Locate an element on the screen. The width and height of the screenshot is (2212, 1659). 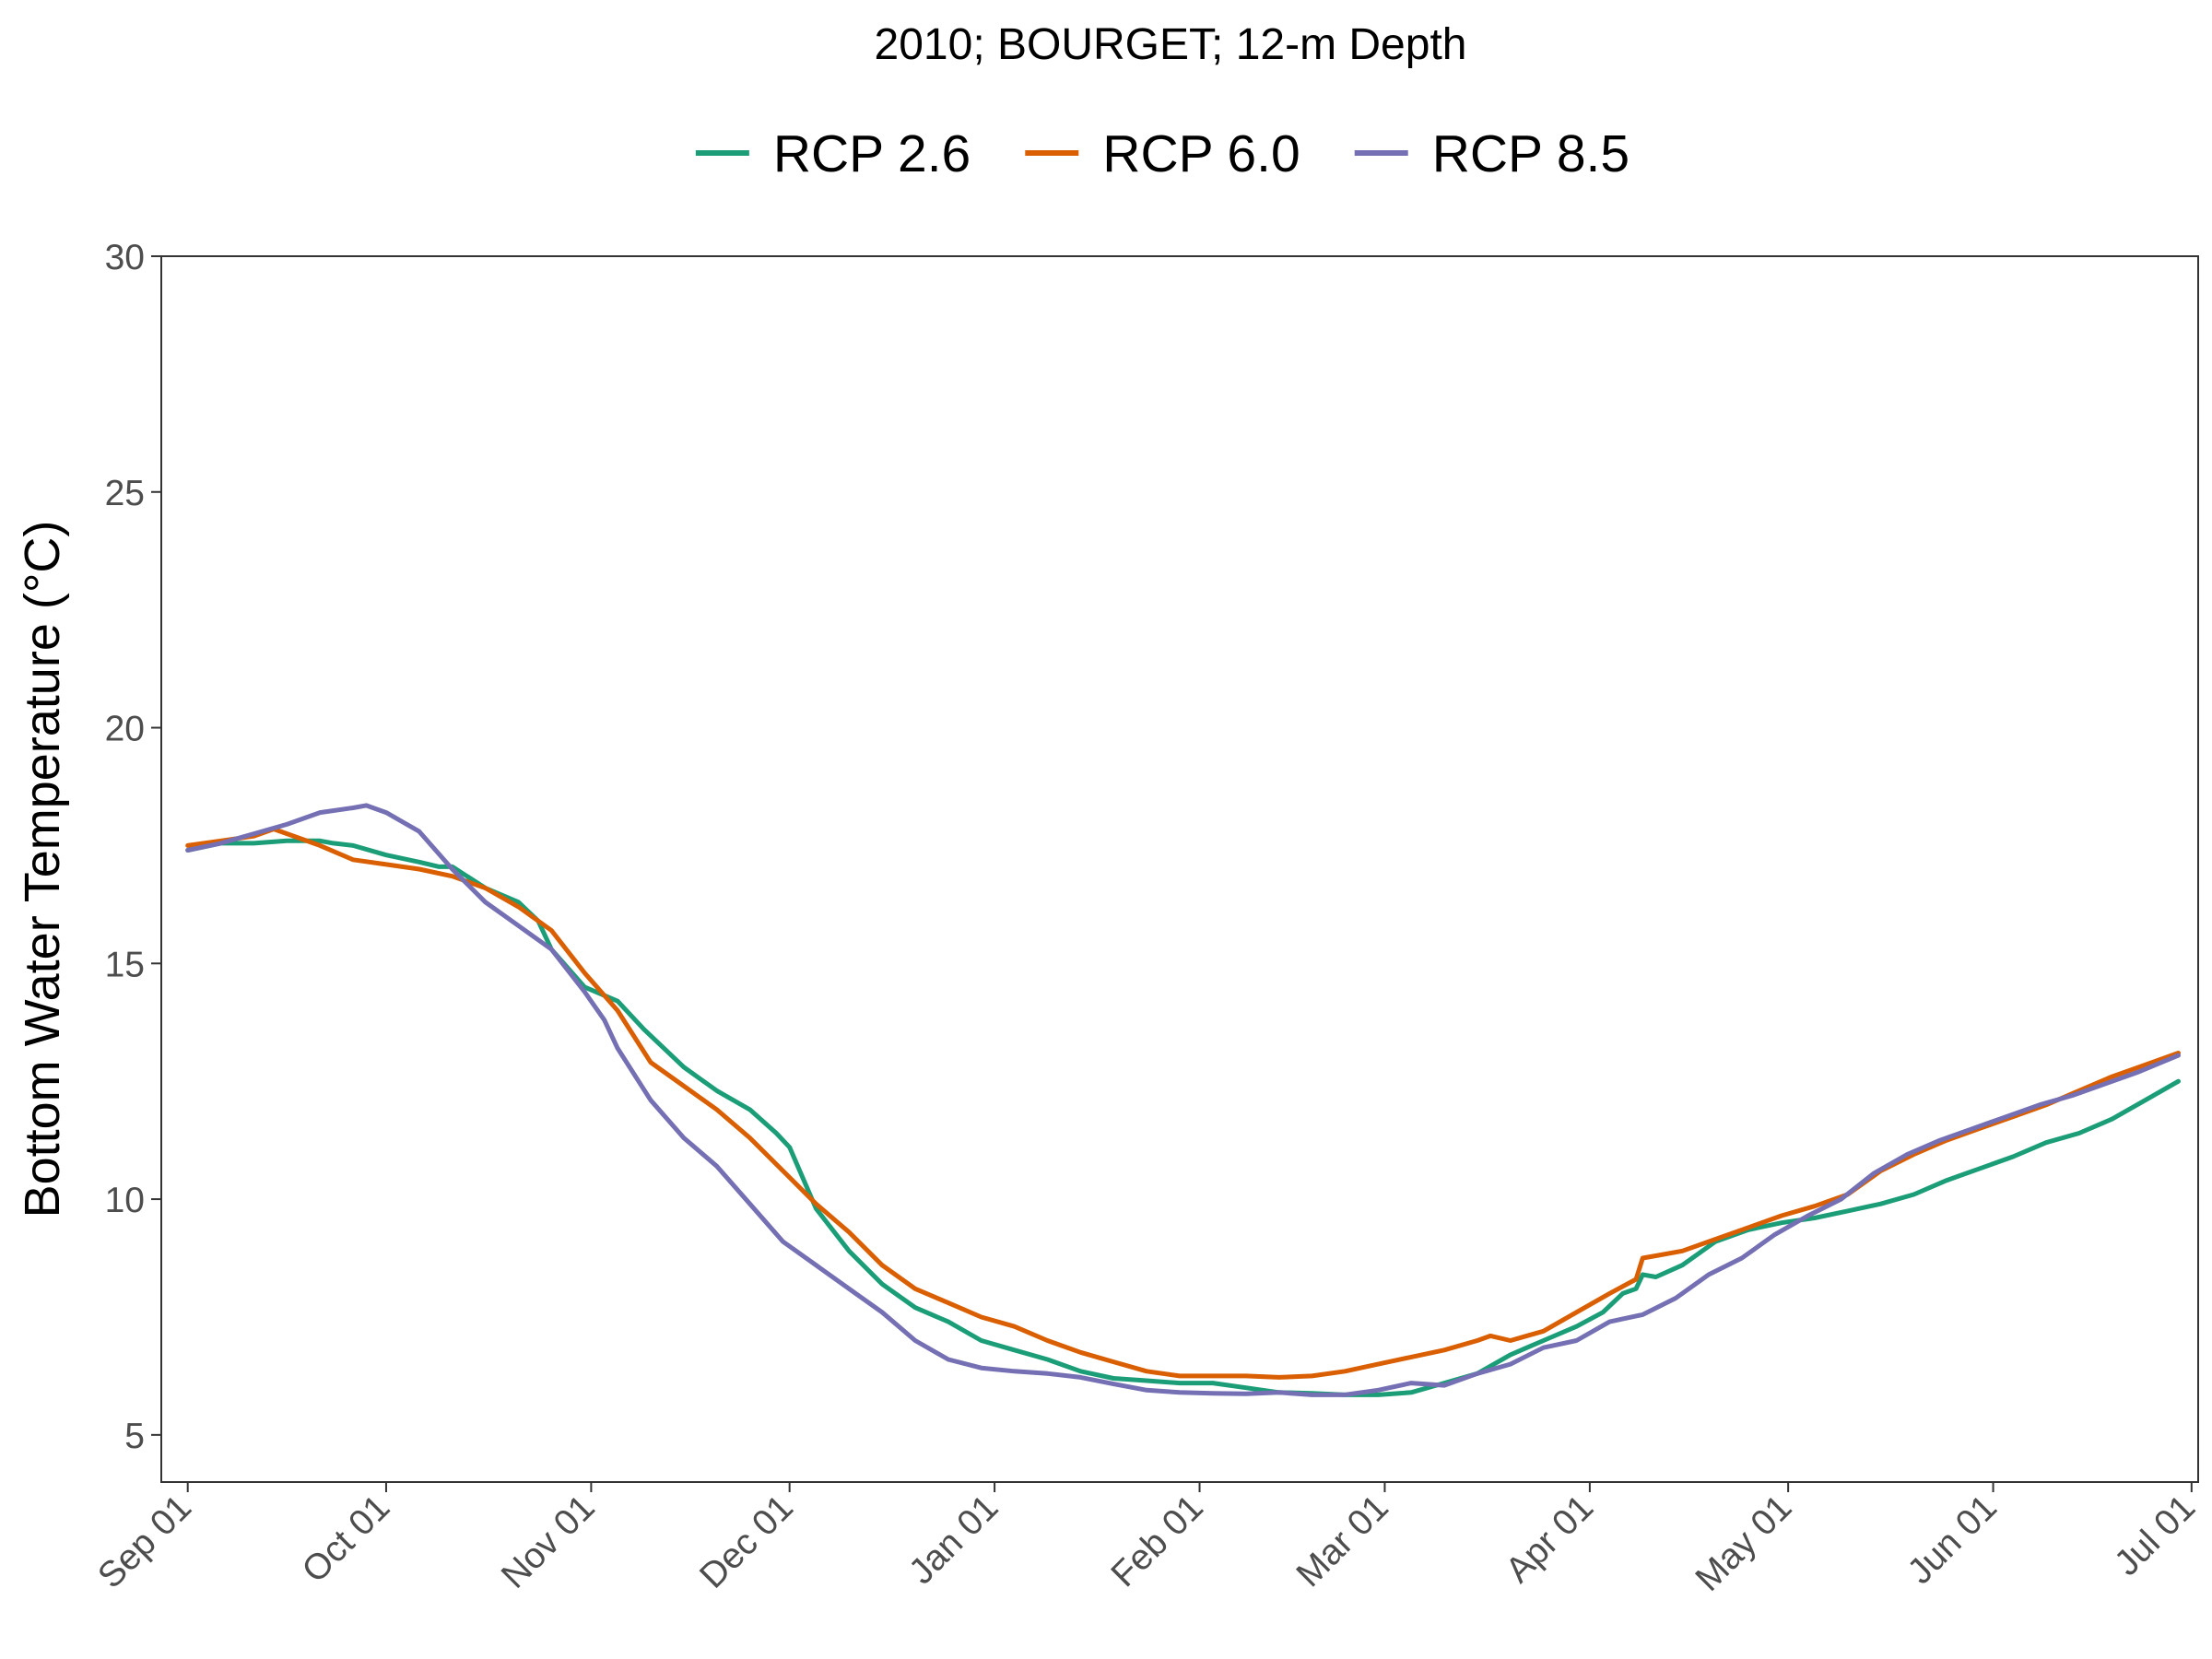
legend-label: RCP 2.6 is located at coordinates (872, 153).